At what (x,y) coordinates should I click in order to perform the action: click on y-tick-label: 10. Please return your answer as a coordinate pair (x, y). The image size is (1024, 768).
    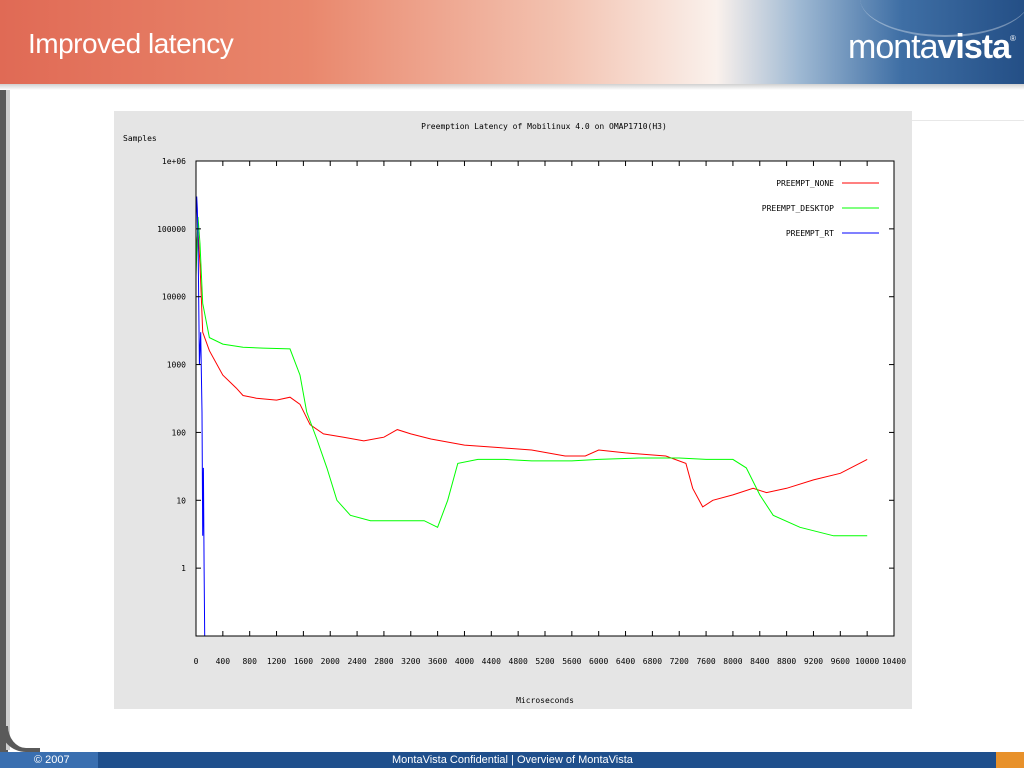
    Looking at the image, I should click on (181, 500).